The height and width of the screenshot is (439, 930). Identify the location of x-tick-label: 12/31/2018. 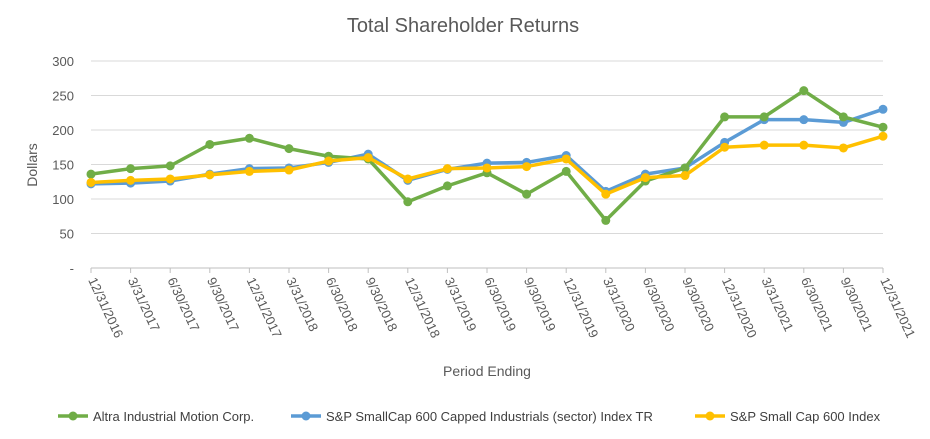
(422, 307).